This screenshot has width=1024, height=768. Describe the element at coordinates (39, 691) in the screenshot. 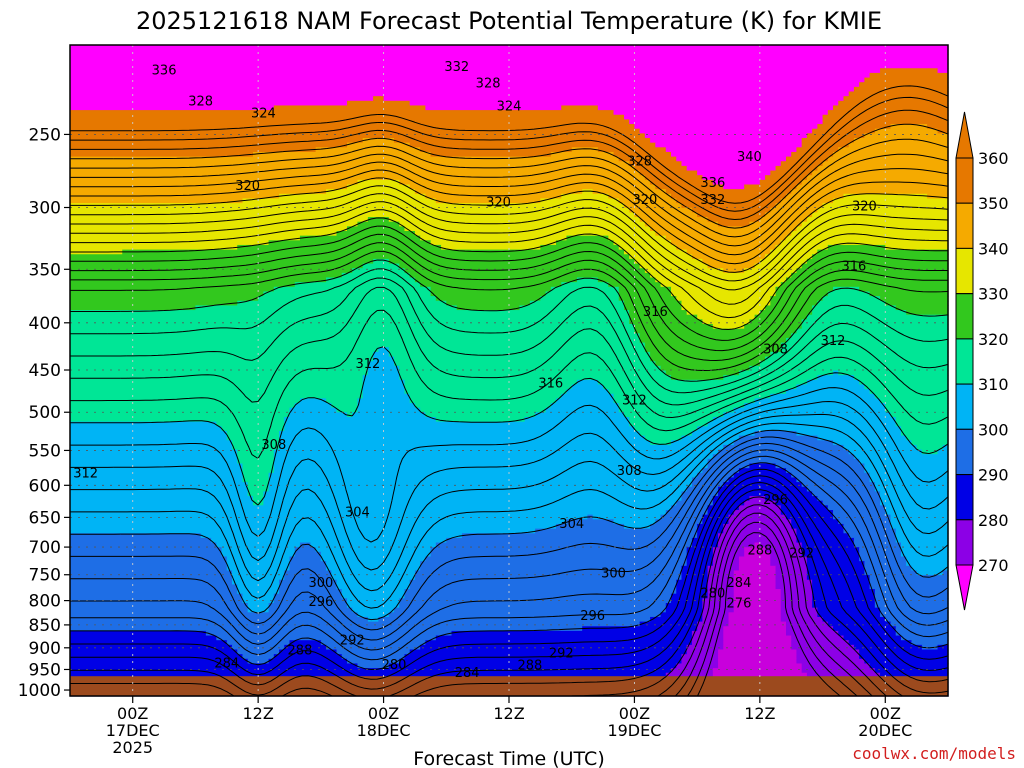

I see `y-tick-label: 1000` at that location.